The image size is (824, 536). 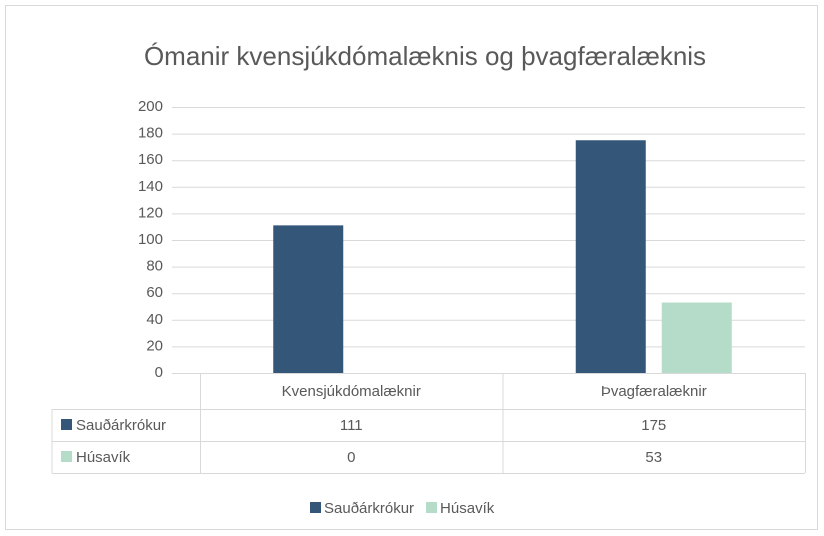 I want to click on table-row-label: Húsavík, so click(x=103, y=457).